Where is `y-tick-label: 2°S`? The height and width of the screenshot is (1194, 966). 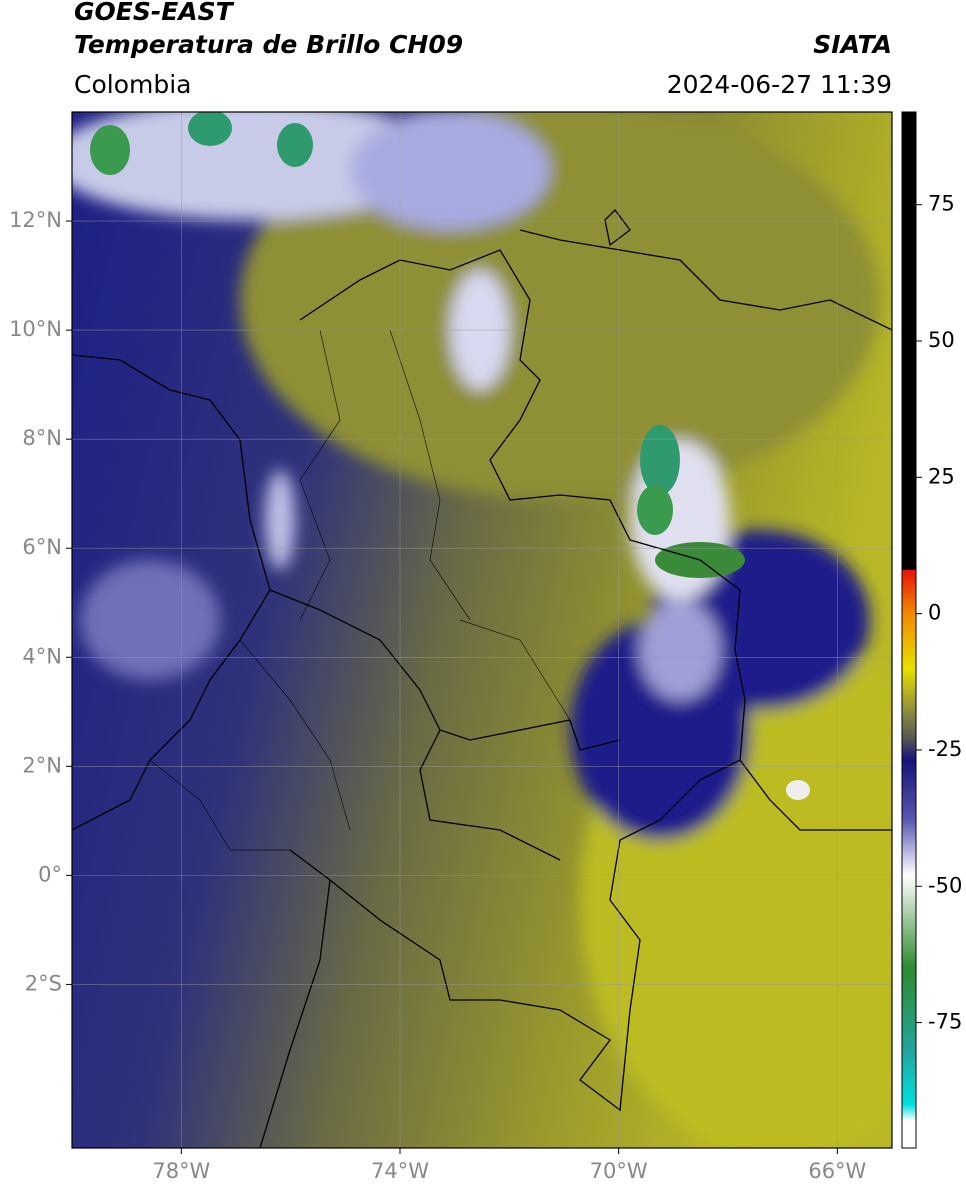 y-tick-label: 2°S is located at coordinates (43, 983).